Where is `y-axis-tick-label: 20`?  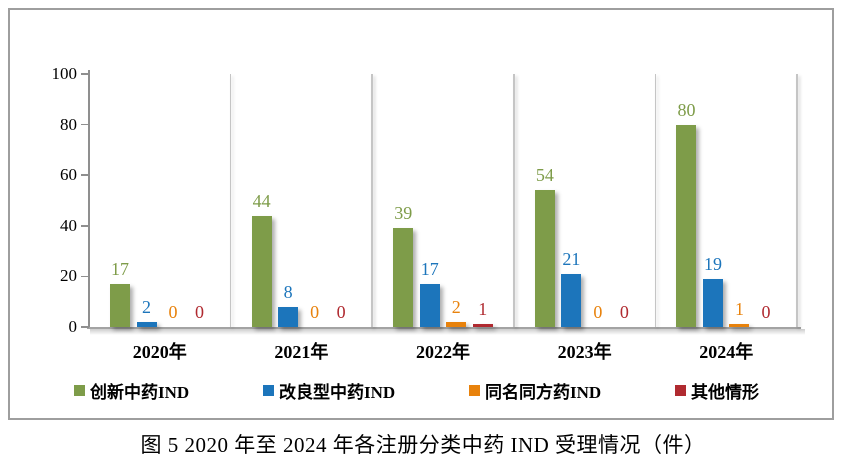
y-axis-tick-label: 20 is located at coordinates (68, 276).